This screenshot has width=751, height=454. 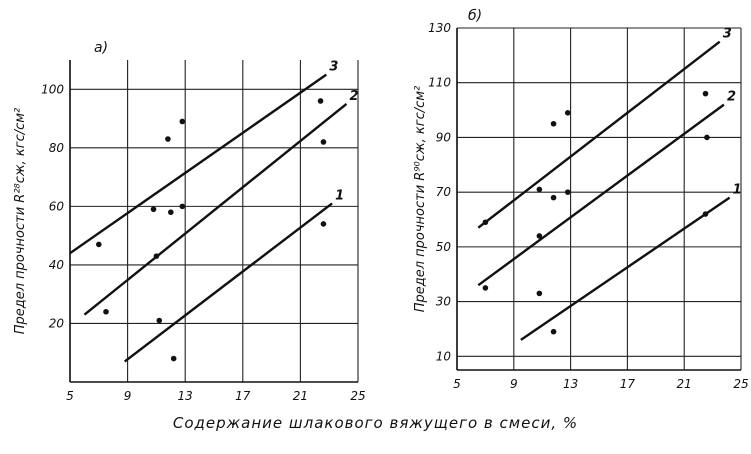 I want to click on y-tick-label: 40, so click(x=57, y=265).